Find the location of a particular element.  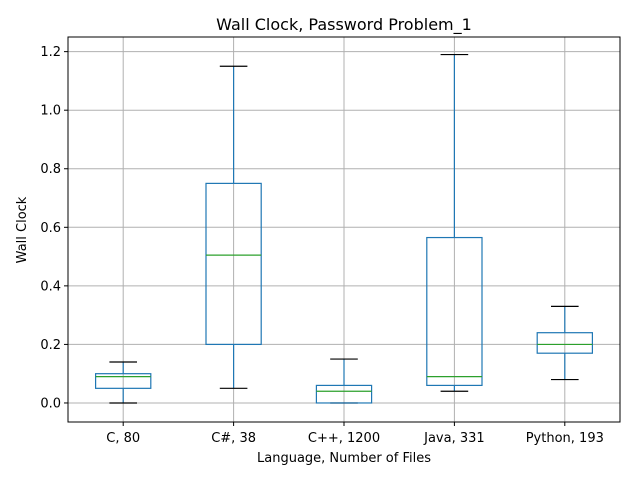

y-tick-label: 0.2 is located at coordinates (50, 345).